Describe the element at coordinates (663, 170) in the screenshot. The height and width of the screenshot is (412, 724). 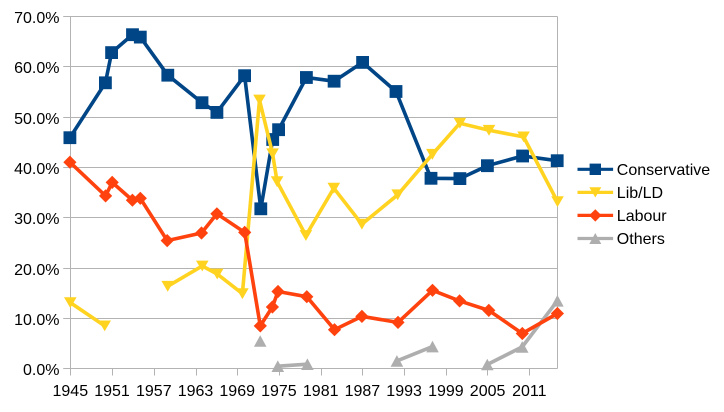
I see `svg-text: Conservative` at that location.